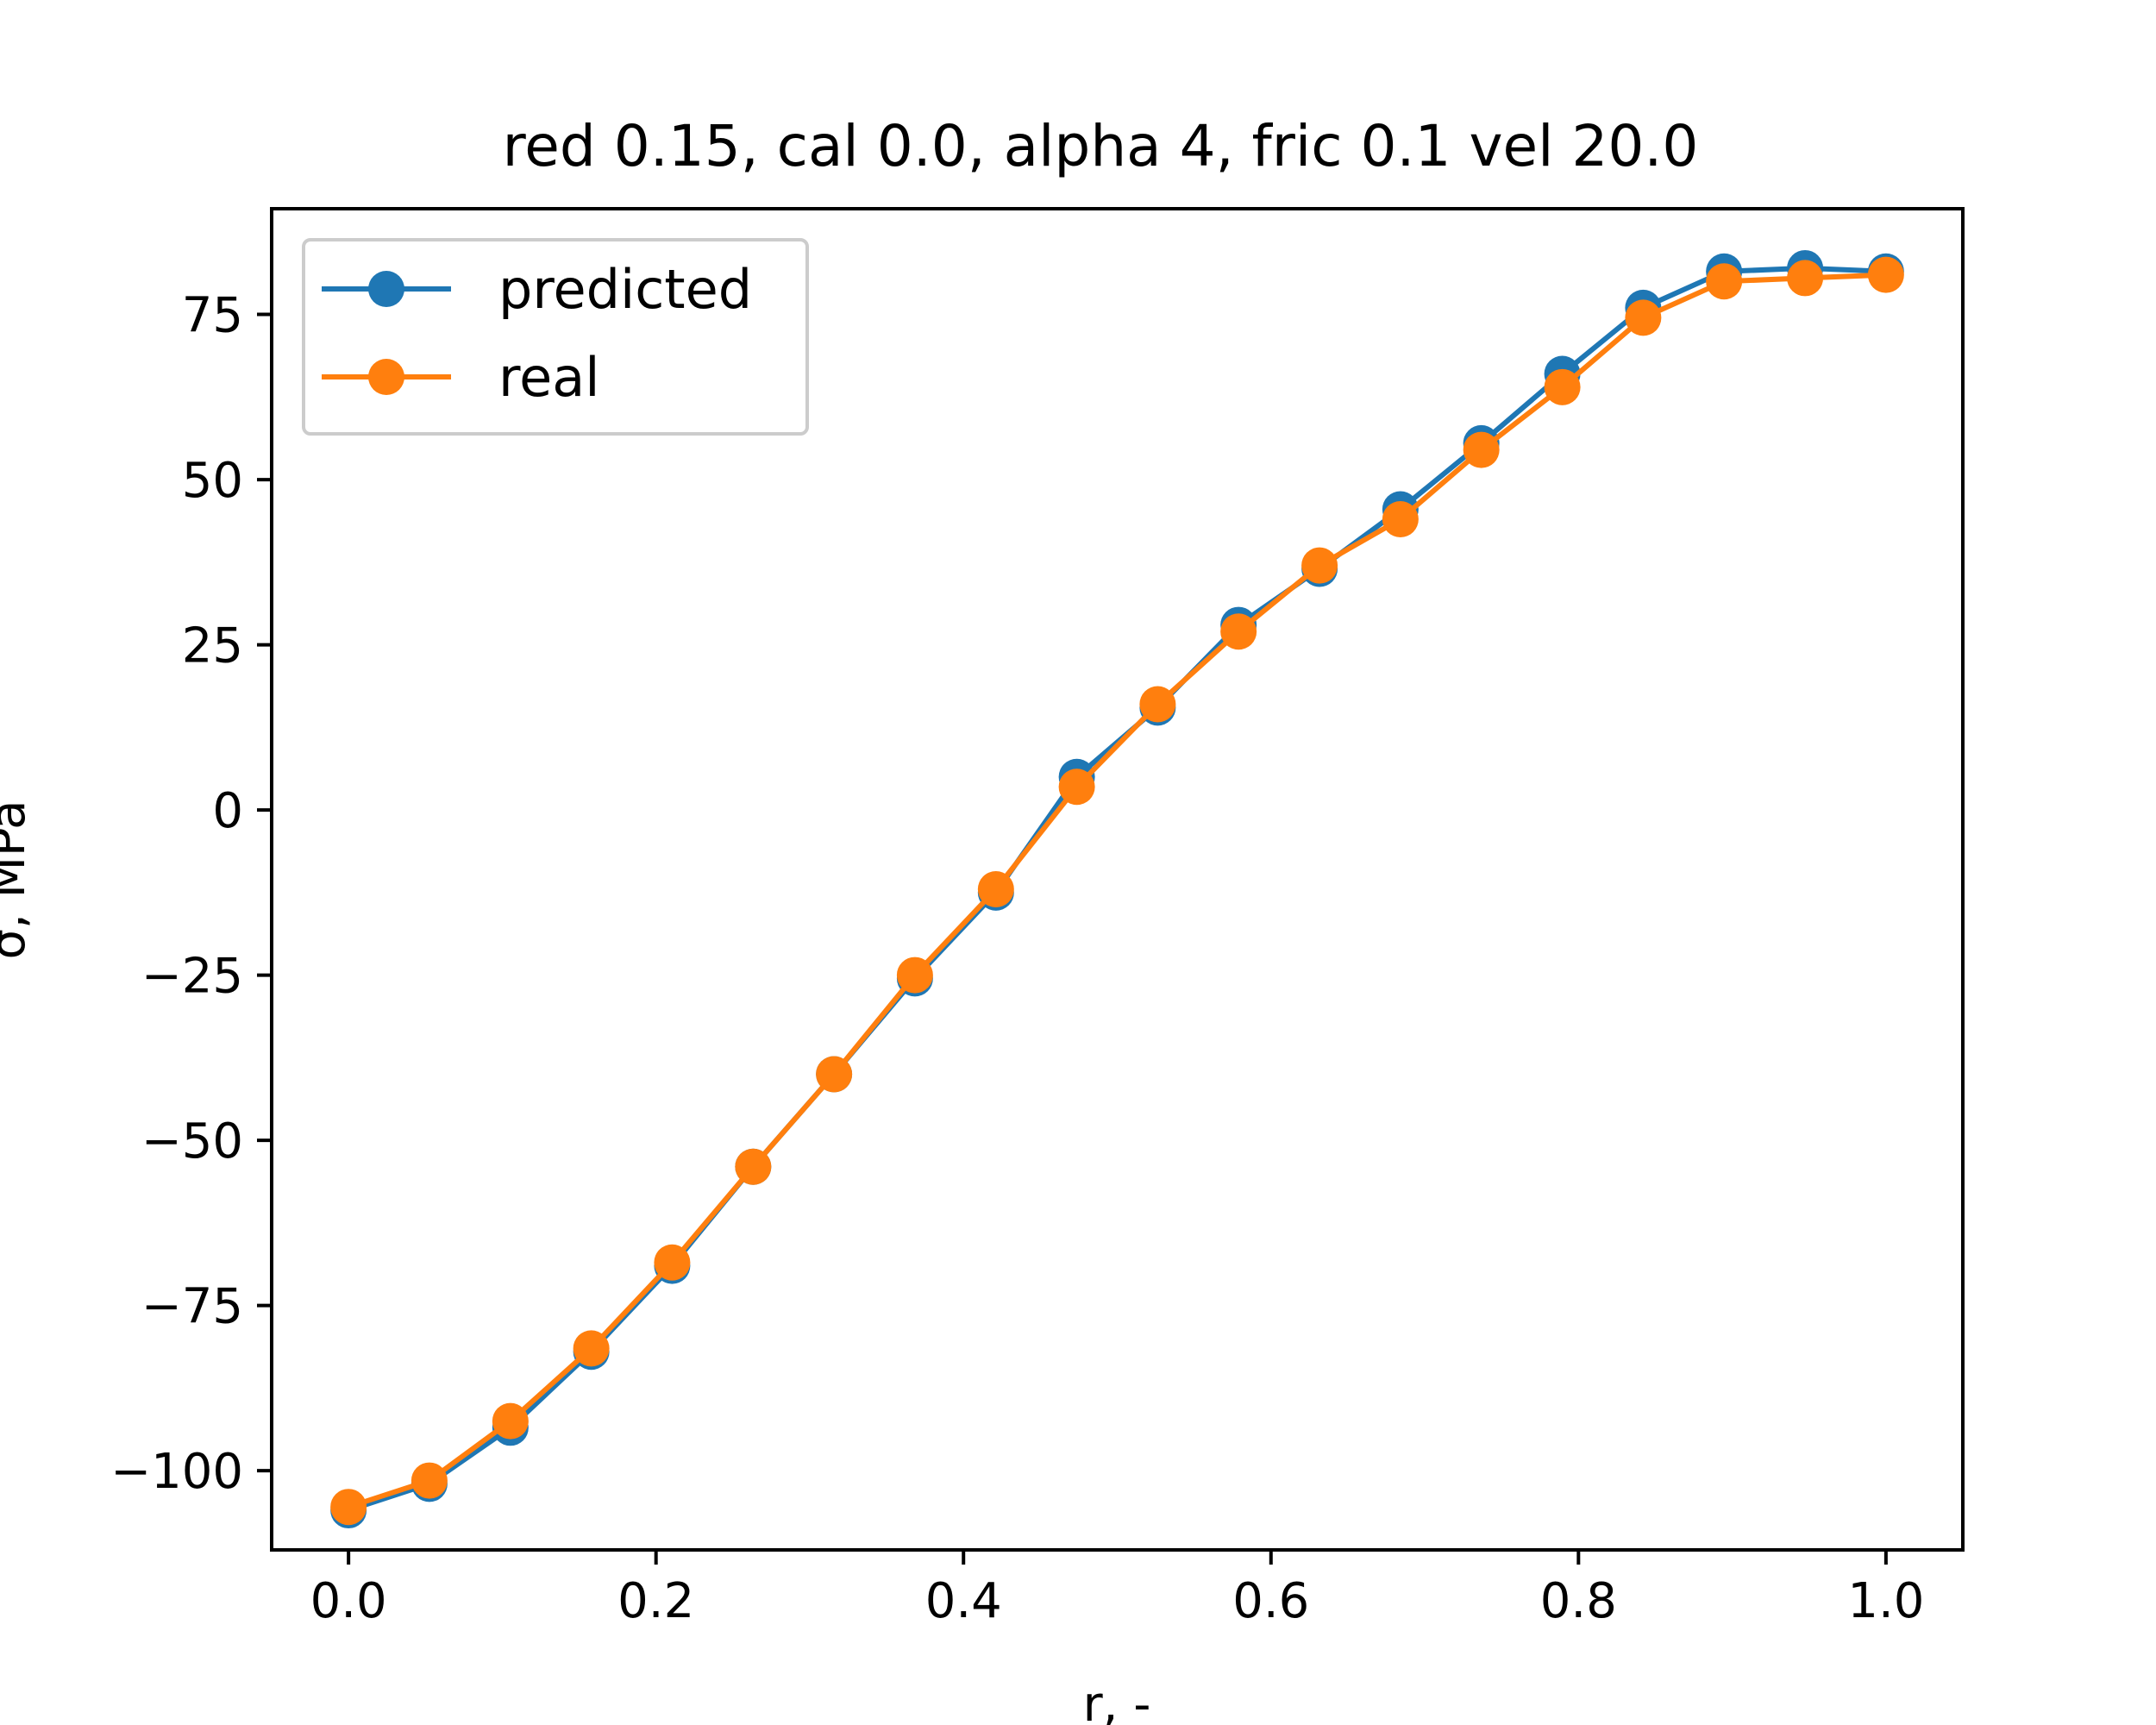 Image resolution: width=2156 pixels, height=1725 pixels. Describe the element at coordinates (176, 1472) in the screenshot. I see `y-tick-label: −100` at that location.